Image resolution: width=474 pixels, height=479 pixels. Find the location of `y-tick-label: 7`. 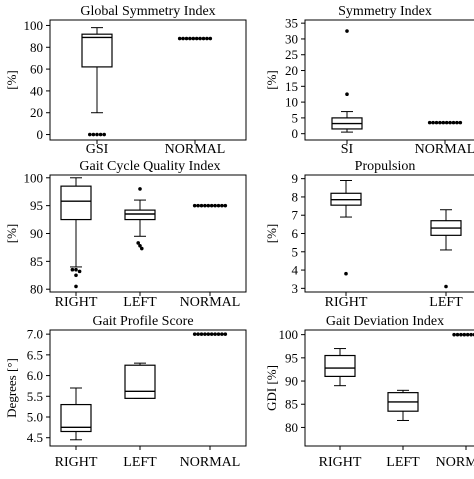

y-tick-label: 7 is located at coordinates (295, 215).